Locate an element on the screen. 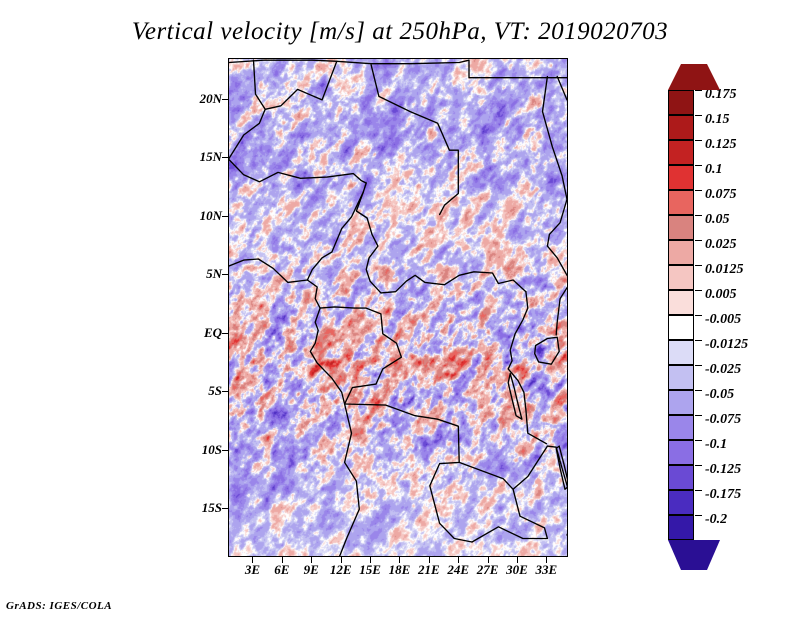 The width and height of the screenshot is (800, 618). colorbar-label: -0.2 is located at coordinates (716, 519).